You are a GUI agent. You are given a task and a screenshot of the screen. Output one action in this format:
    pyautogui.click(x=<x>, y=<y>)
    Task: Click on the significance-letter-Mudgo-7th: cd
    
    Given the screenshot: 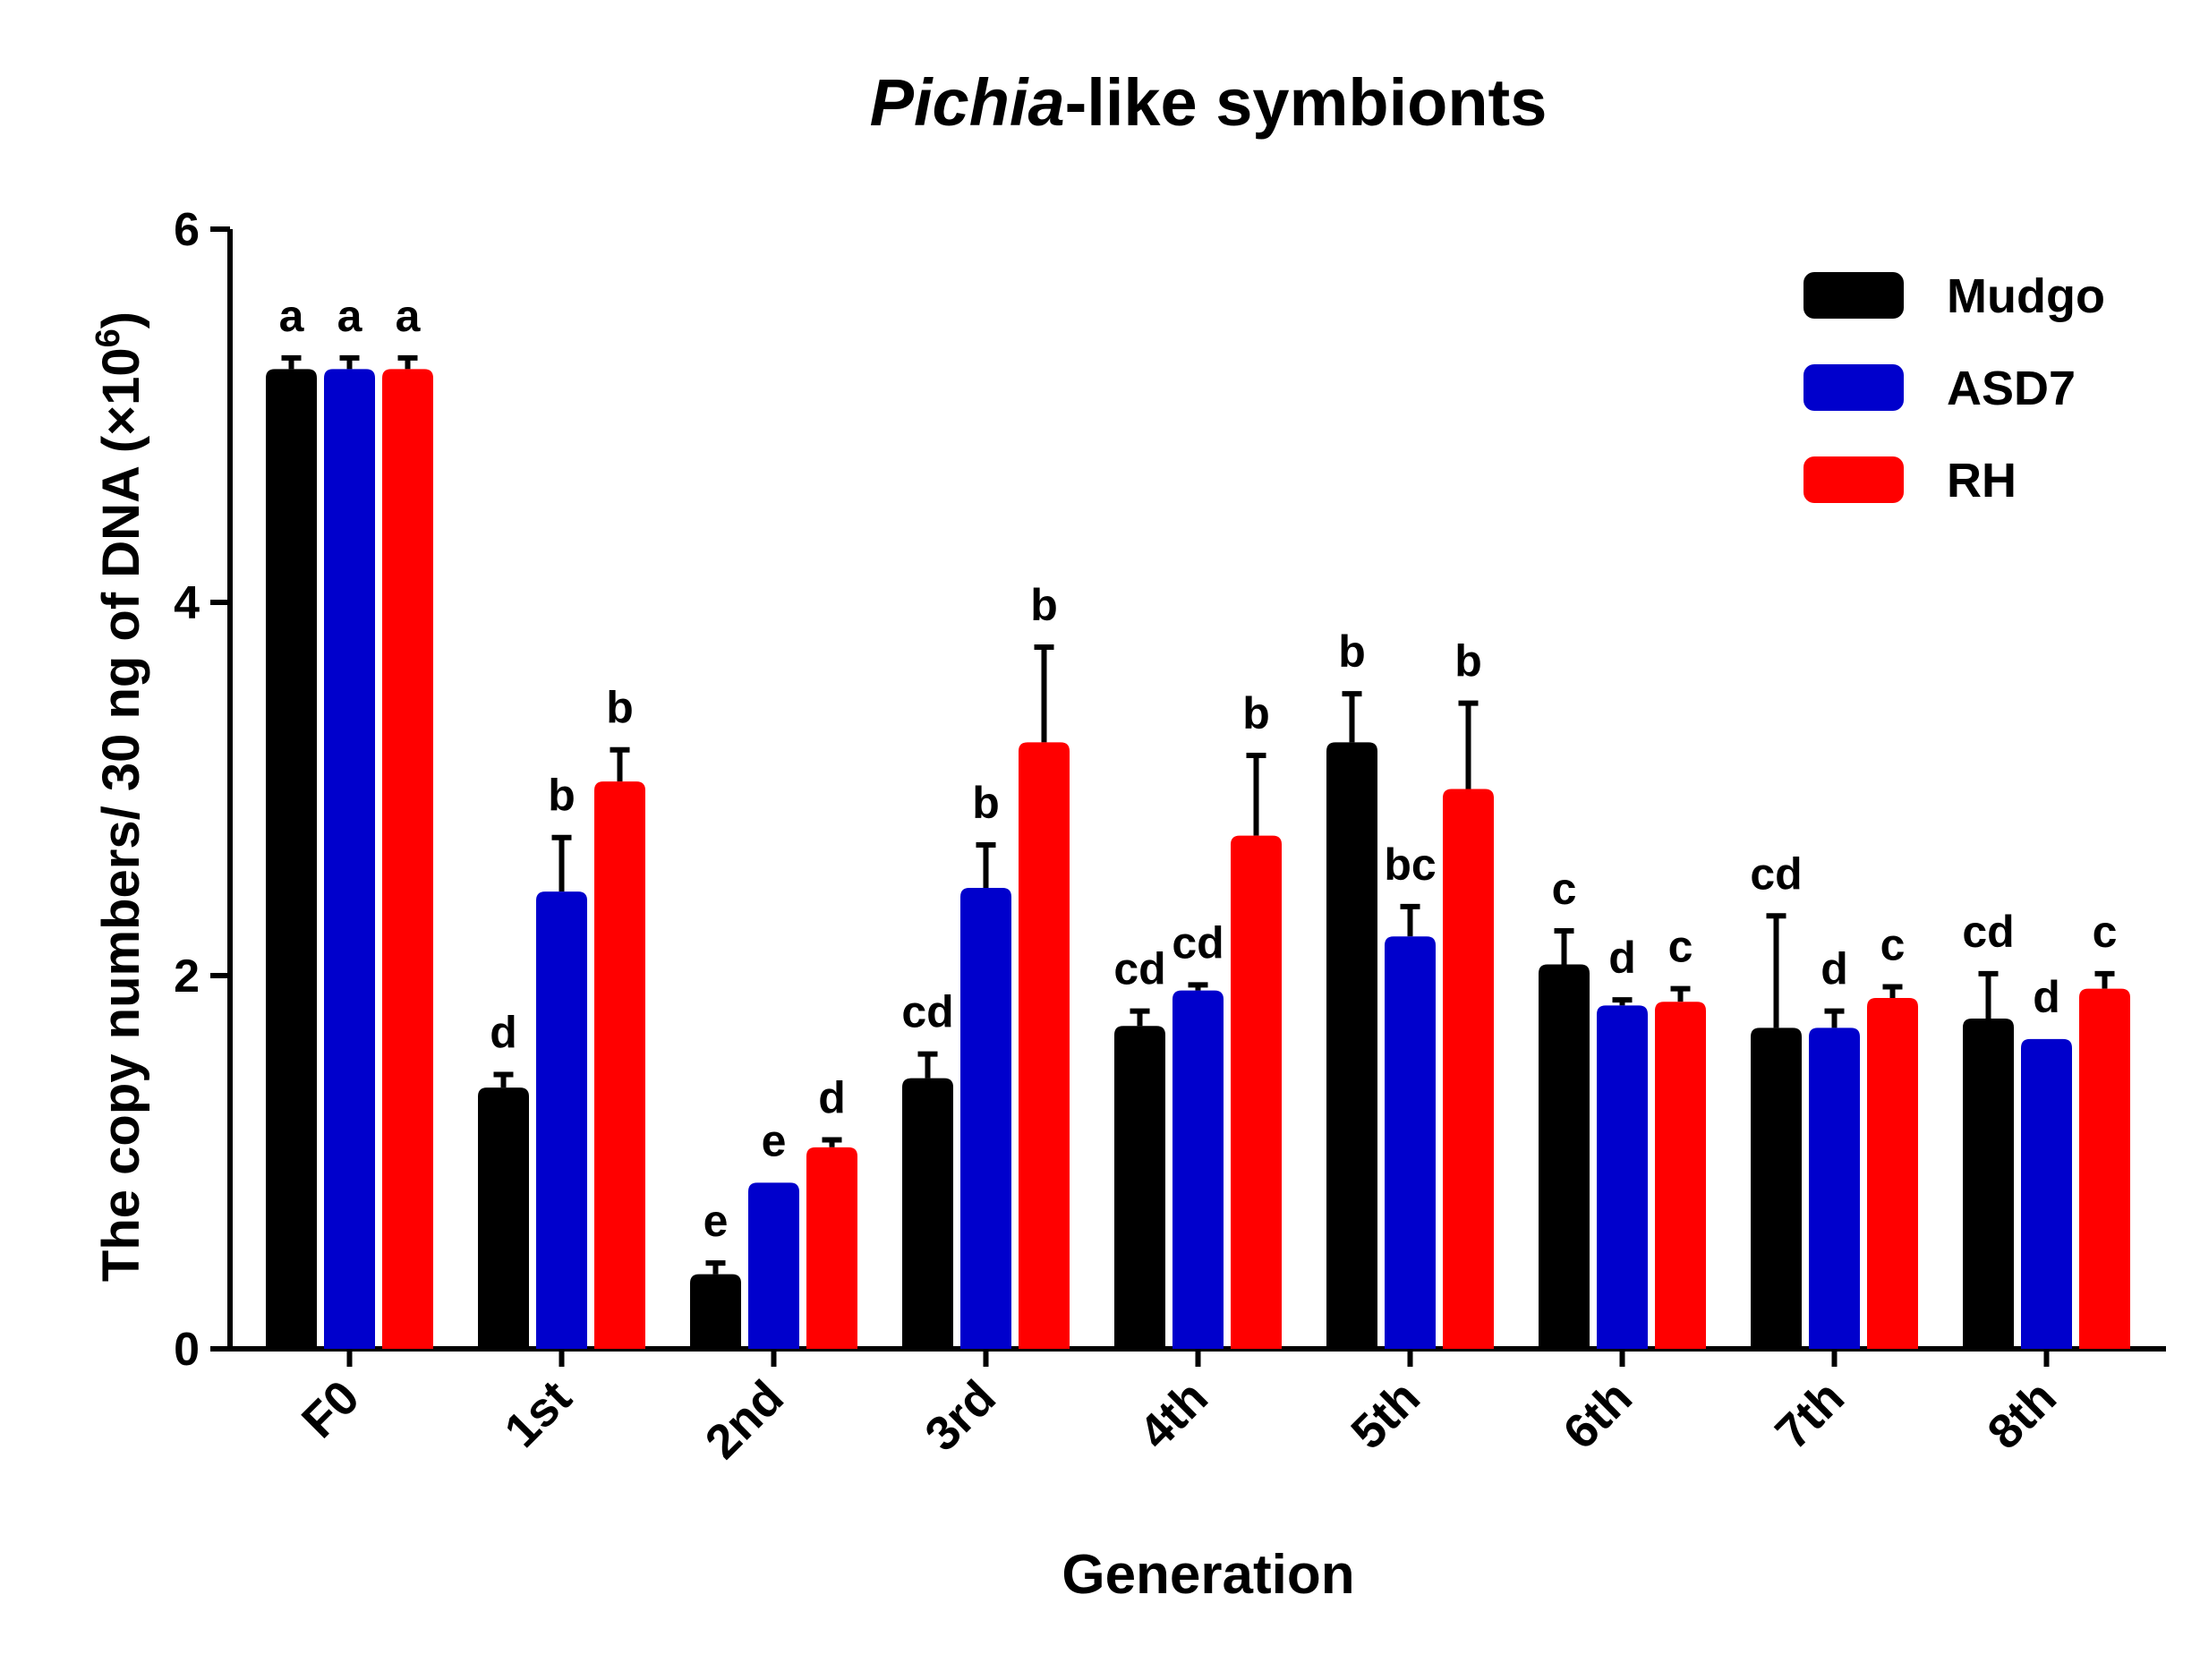 What is the action you would take?
    pyautogui.click(x=1776, y=874)
    